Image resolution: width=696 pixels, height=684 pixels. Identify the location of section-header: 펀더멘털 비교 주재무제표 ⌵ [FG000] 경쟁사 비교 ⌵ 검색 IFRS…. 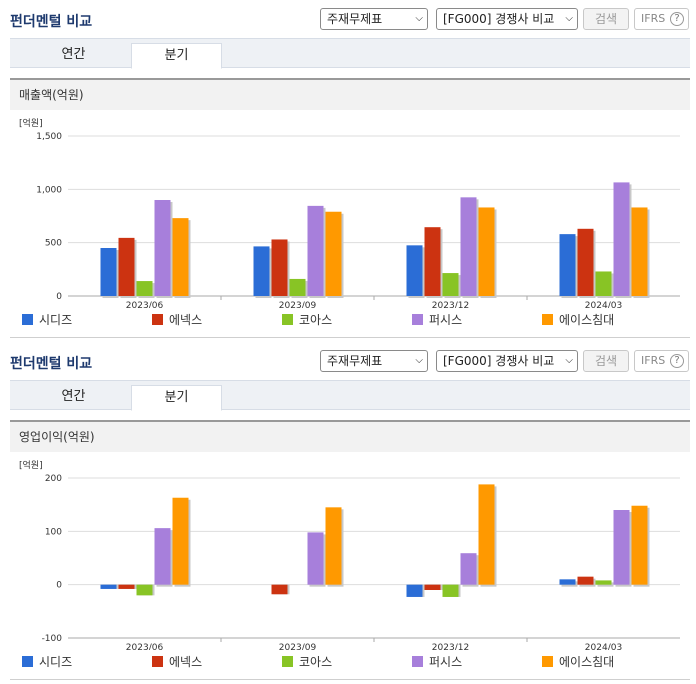
(348, 19).